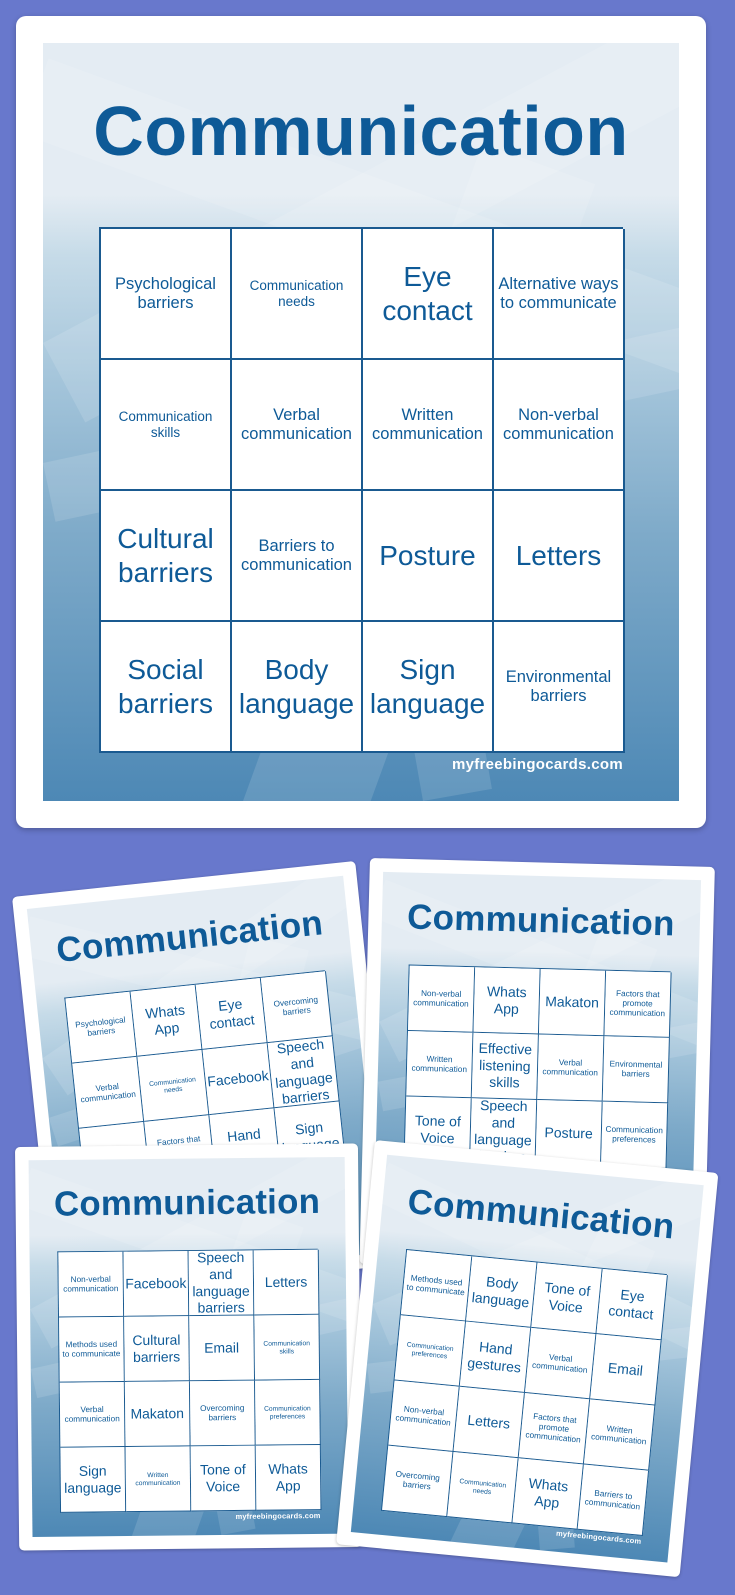 The height and width of the screenshot is (1595, 735). I want to click on bingo-cell: Effective listening skills, so click(505, 1066).